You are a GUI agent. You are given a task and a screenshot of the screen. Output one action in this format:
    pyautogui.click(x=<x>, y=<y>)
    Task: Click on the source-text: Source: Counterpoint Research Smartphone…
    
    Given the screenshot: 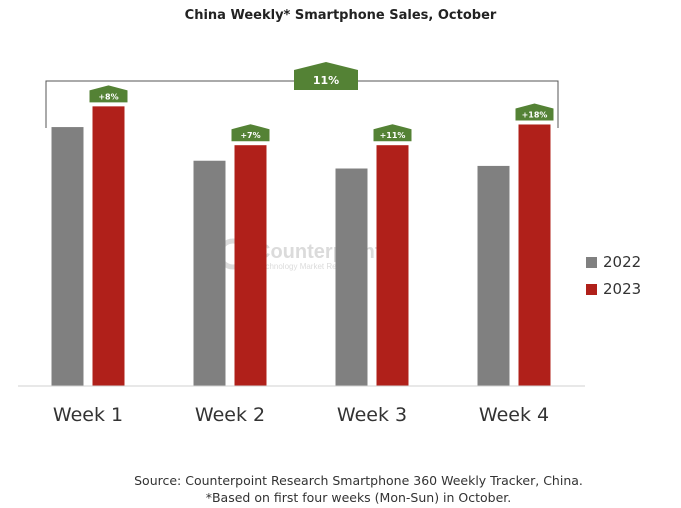 What is the action you would take?
    pyautogui.click(x=358, y=480)
    